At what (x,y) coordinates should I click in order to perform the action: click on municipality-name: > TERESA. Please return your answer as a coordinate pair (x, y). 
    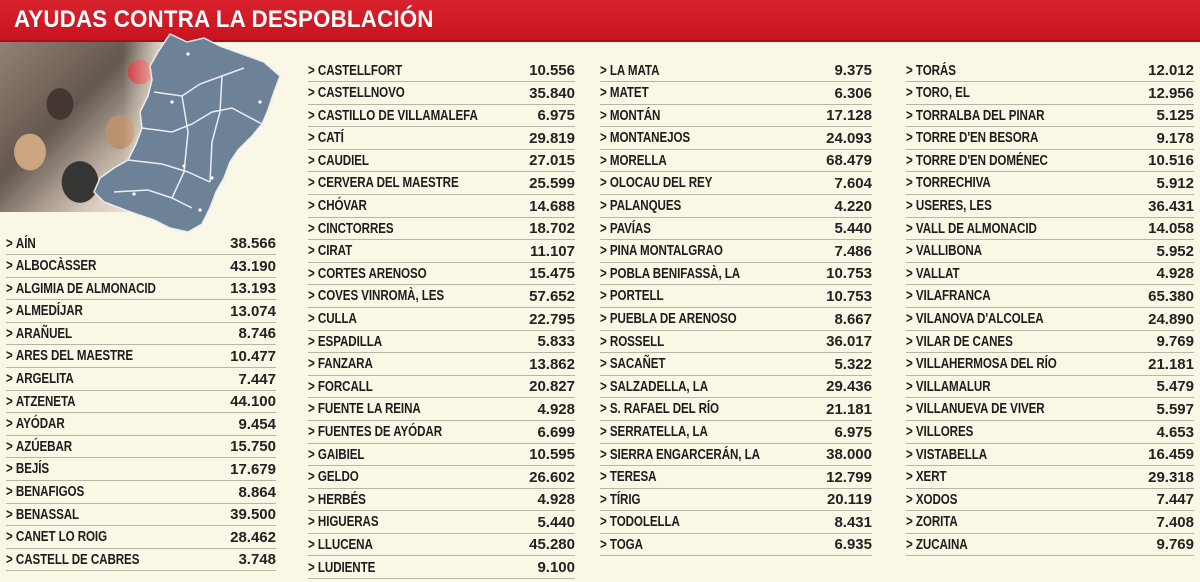
    Looking at the image, I should click on (628, 477).